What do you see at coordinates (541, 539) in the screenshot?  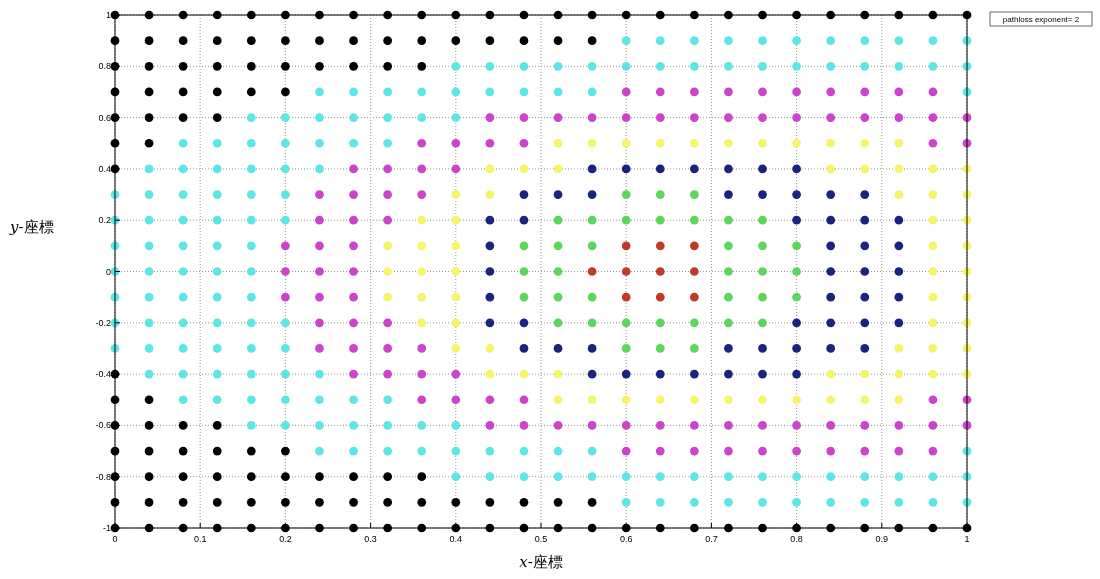 I see `x-tick-label: 0.5` at bounding box center [541, 539].